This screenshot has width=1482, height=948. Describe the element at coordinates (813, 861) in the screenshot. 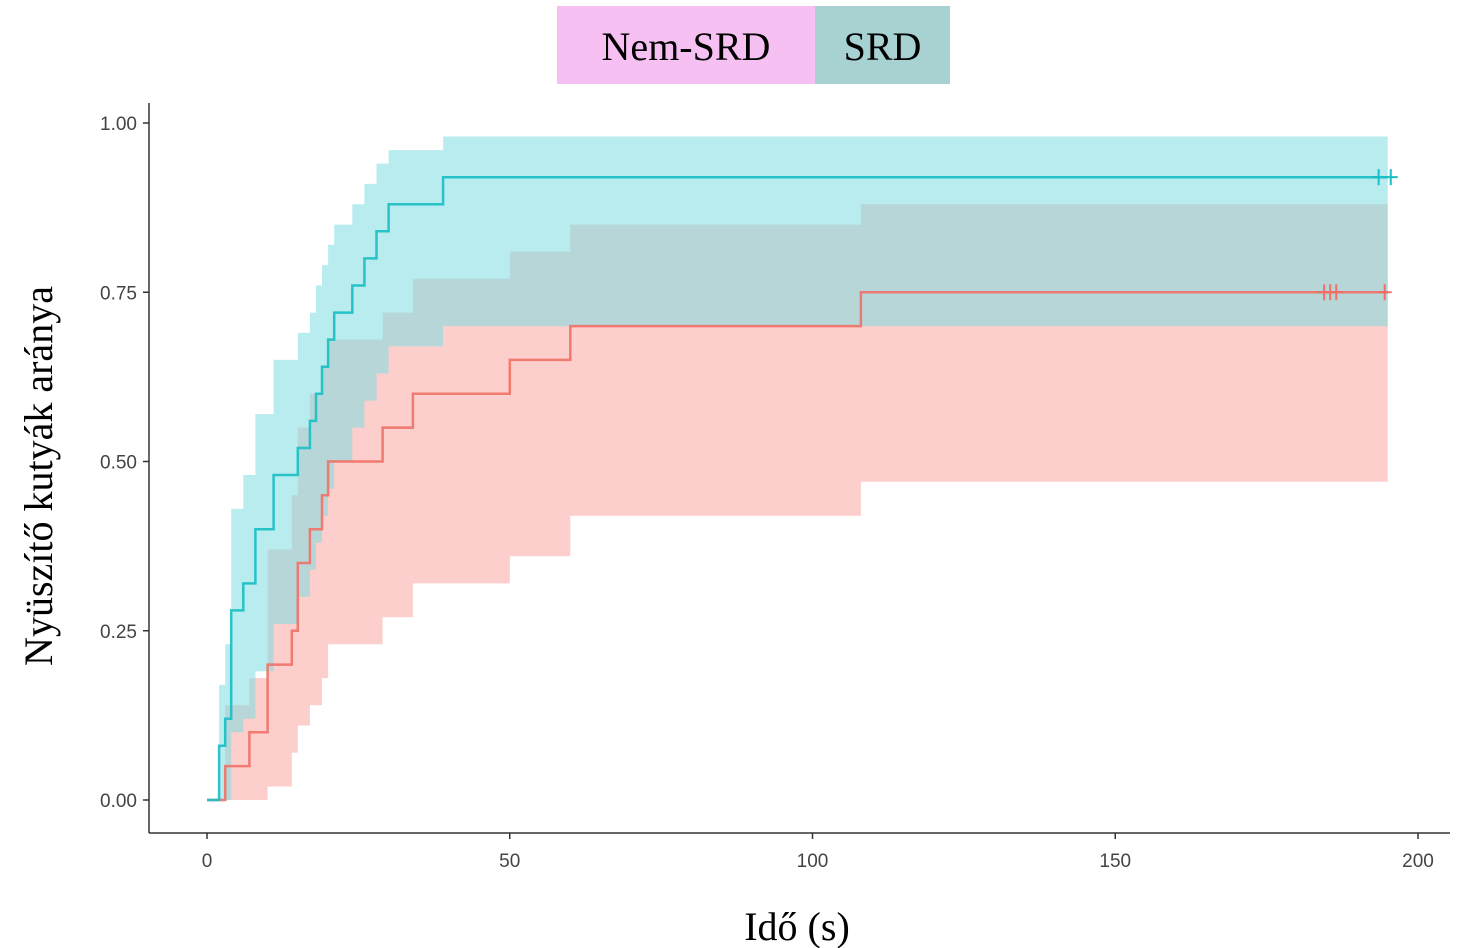

I see `x-tick-label: 100` at that location.